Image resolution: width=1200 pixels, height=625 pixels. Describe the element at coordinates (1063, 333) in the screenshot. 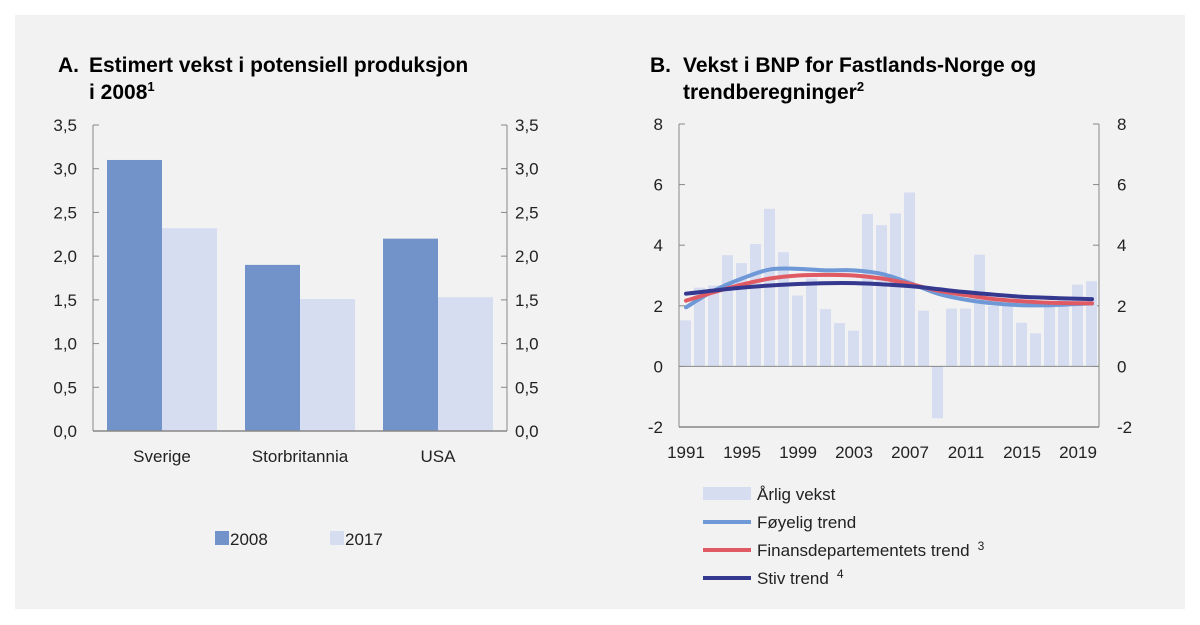

I see `bar-2018` at that location.